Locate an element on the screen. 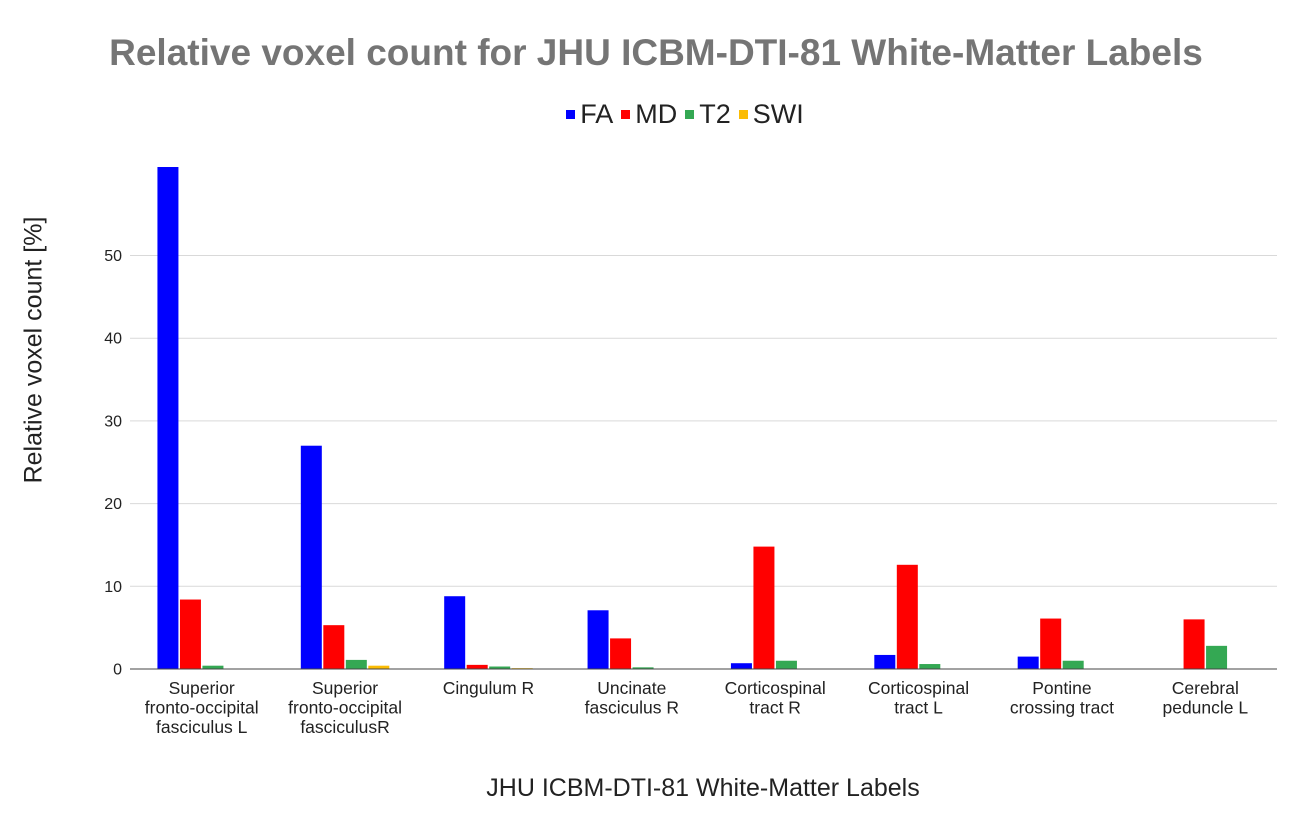 This screenshot has height=833, width=1296. x-category-label: fasciculus L is located at coordinates (202, 727).